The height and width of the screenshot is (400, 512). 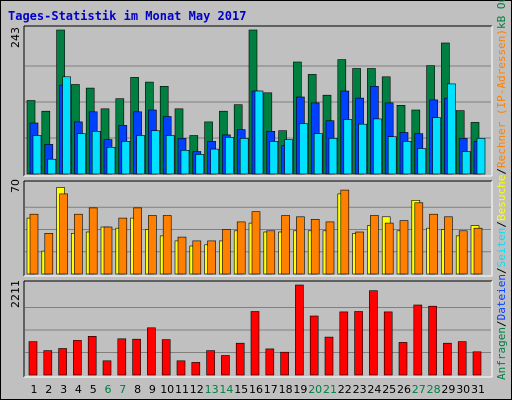 I want to click on day-label-5: 5, so click(x=93, y=389).